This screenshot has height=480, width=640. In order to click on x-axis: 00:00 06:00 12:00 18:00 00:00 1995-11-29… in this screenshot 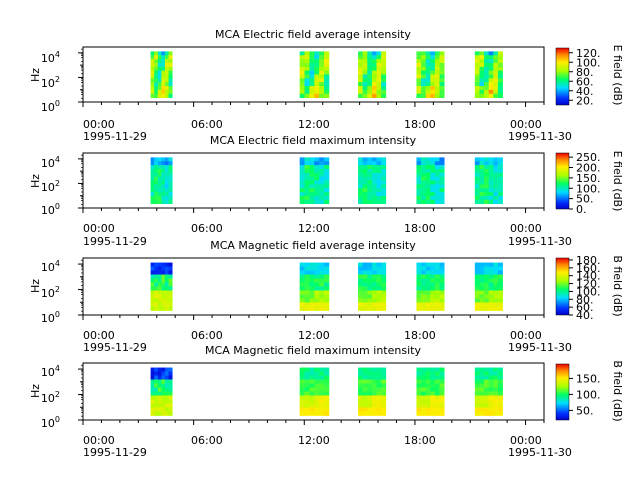, I will do `click(327, 130)`.